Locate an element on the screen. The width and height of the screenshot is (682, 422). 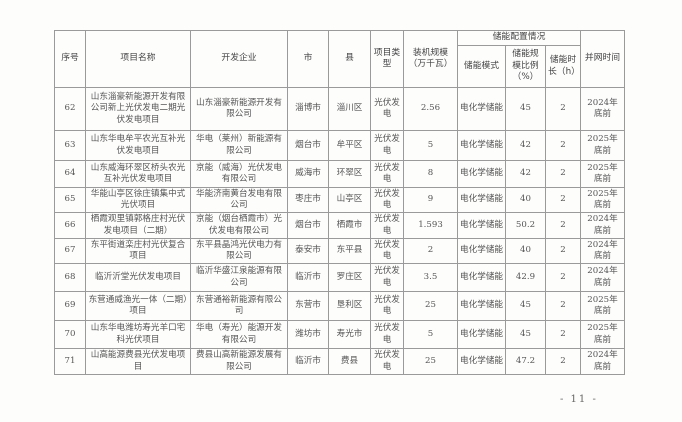
header-type: 项目类型 is located at coordinates (387, 59).